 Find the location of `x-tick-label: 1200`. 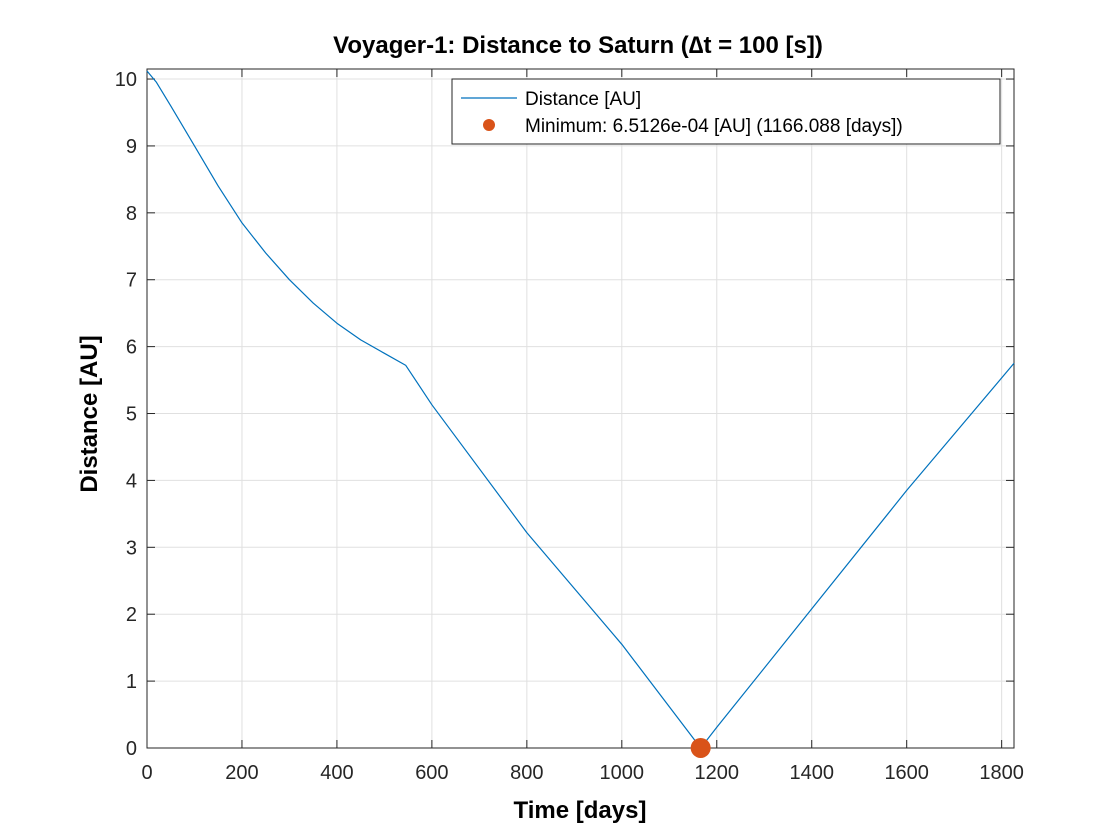

x-tick-label: 1200 is located at coordinates (717, 773).